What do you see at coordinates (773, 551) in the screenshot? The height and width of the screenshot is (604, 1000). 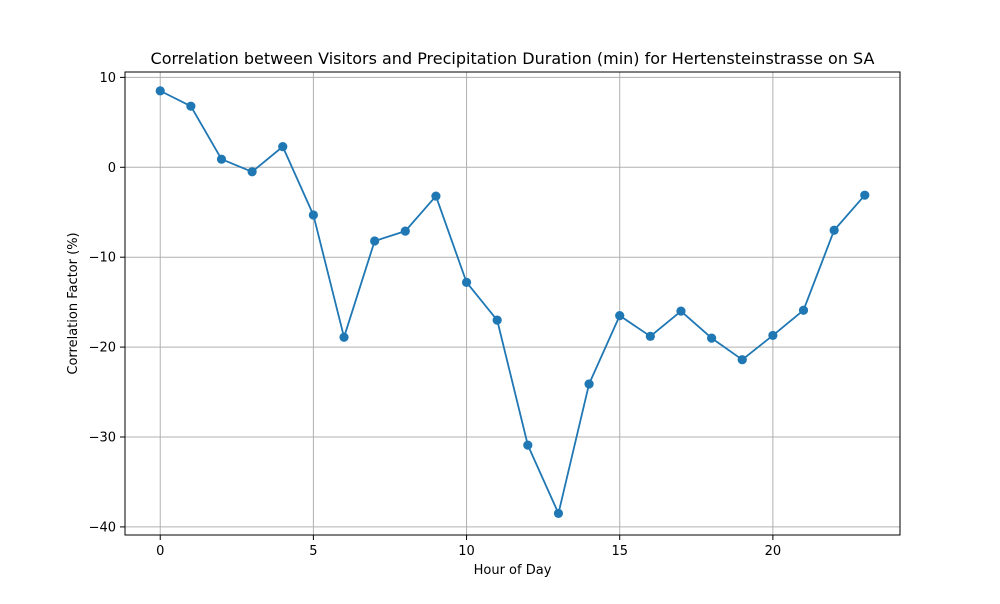 I see `x-tick-label: 20` at bounding box center [773, 551].